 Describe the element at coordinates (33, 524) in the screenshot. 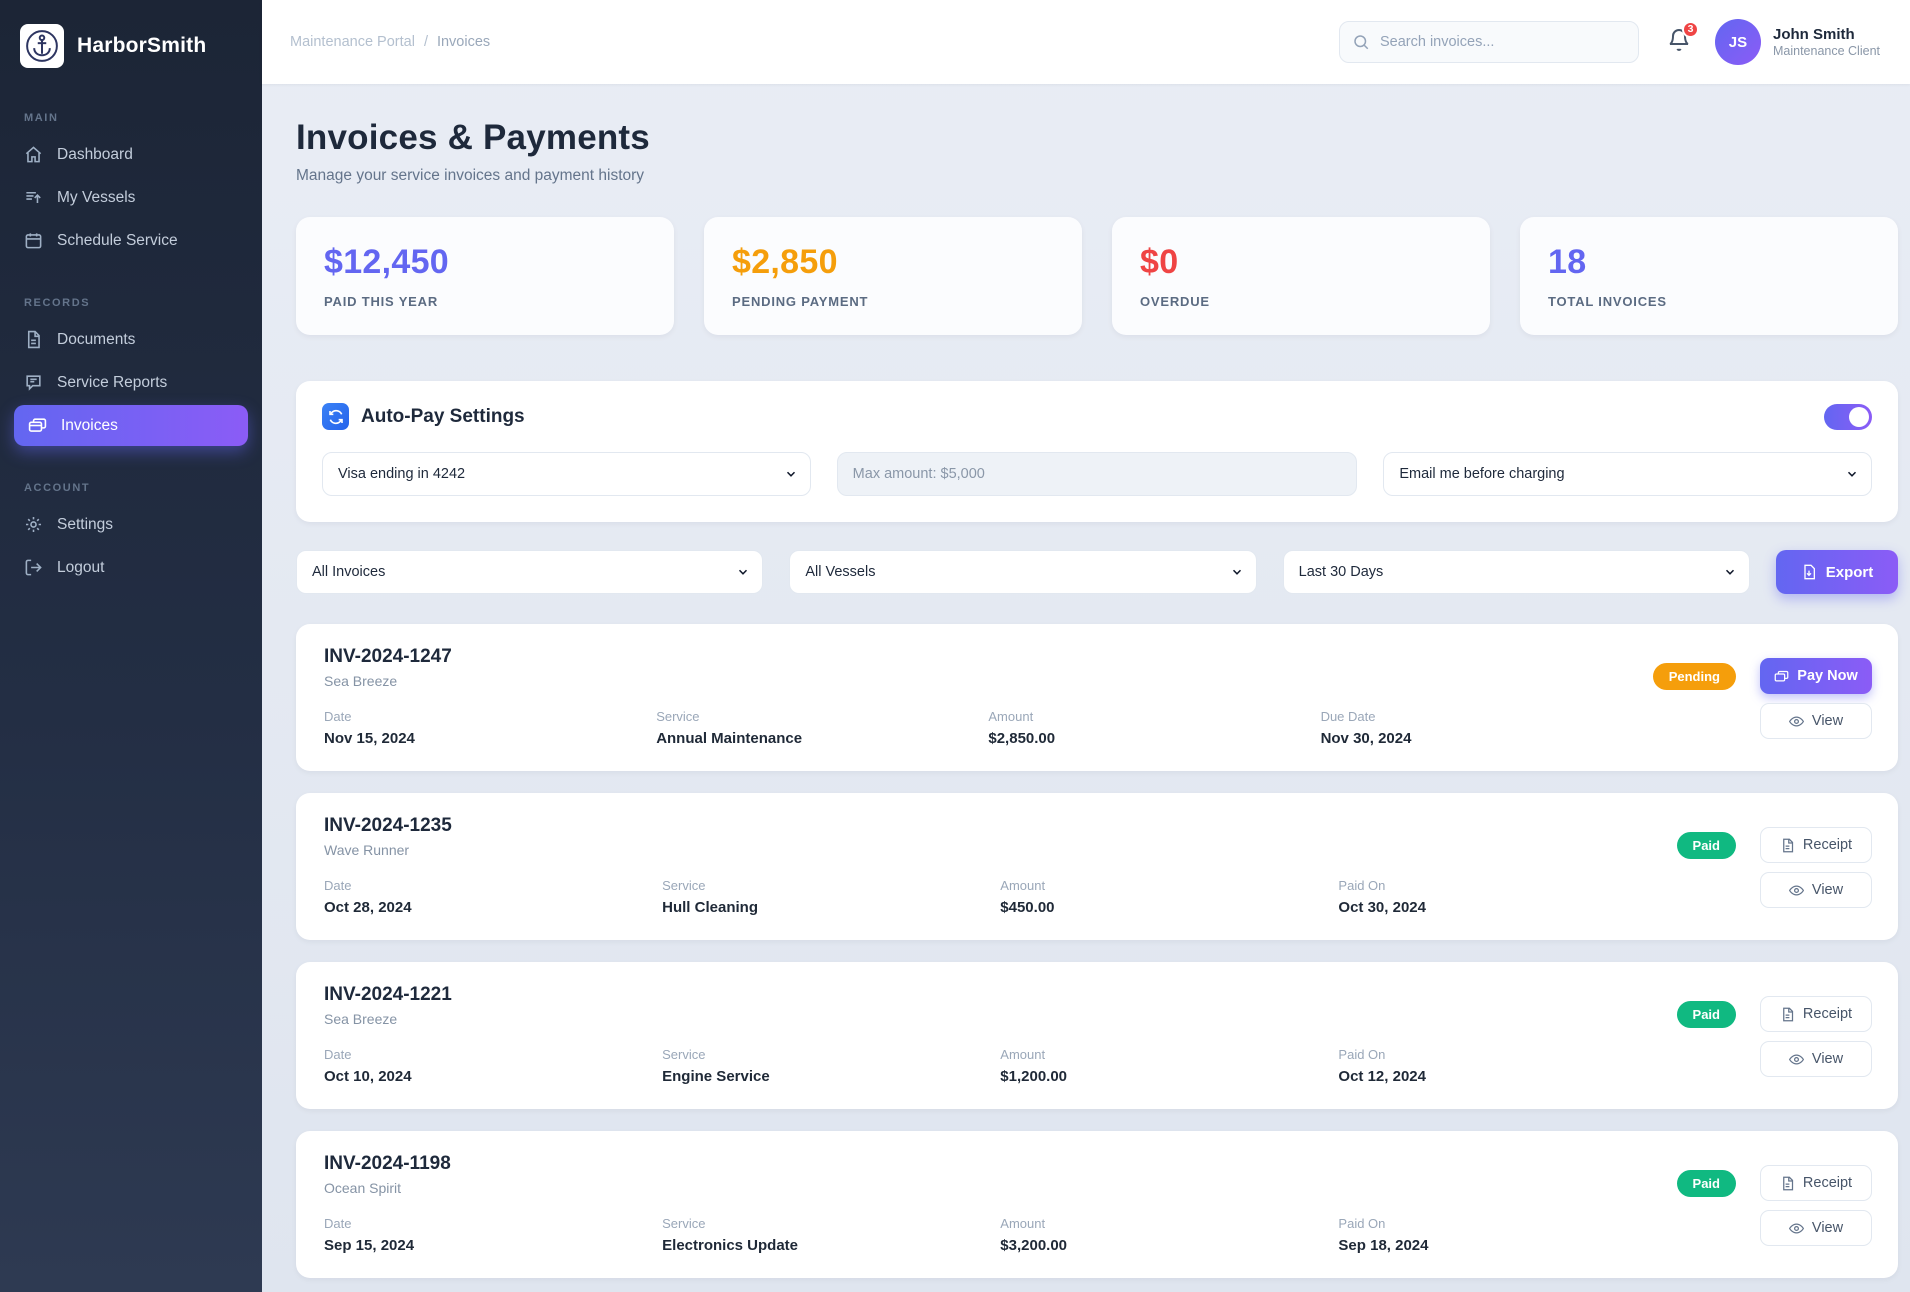

I see `gear-icon` at that location.